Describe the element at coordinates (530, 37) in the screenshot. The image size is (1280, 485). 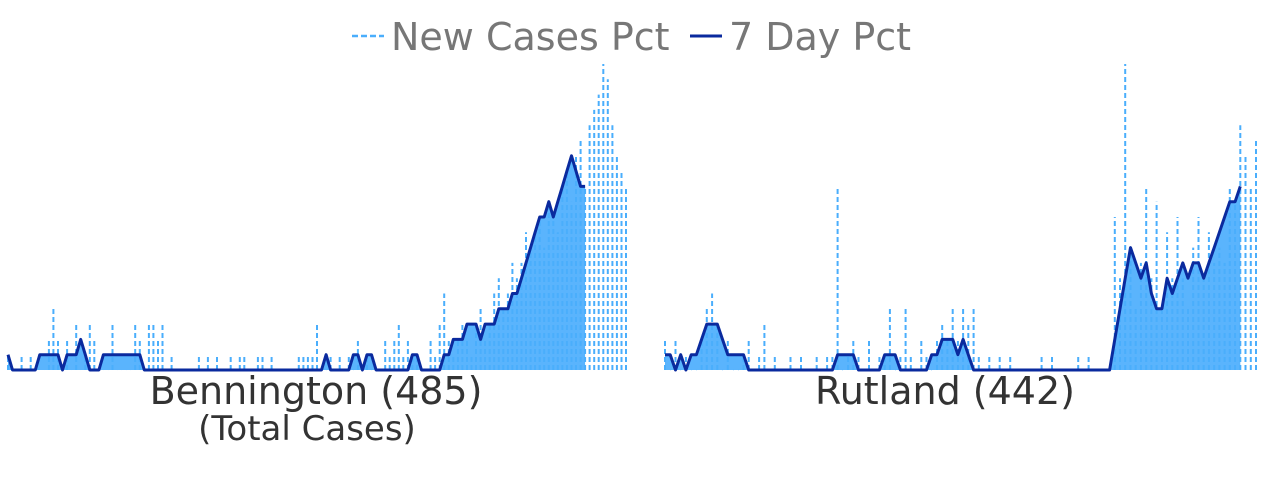
I see `legend-label-new-cases: New Cases Pct` at that location.